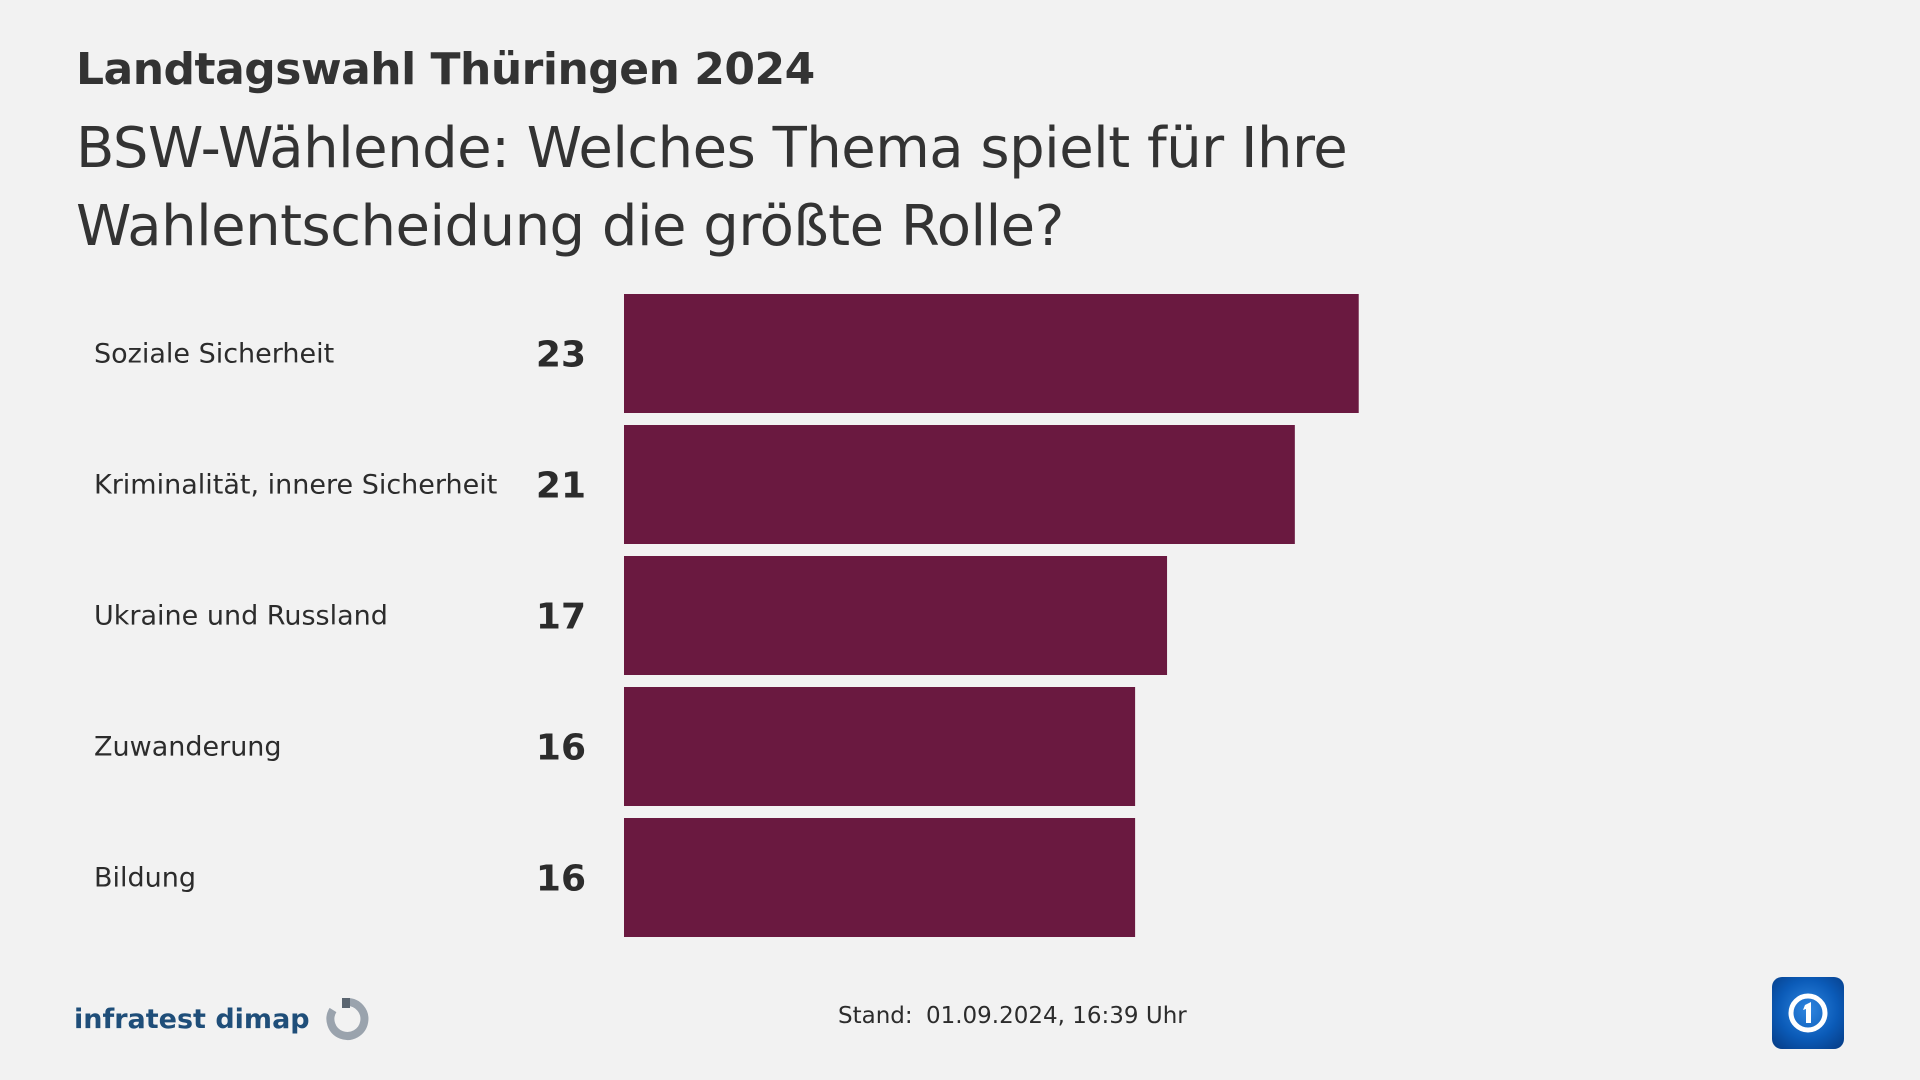 The width and height of the screenshot is (1920, 1080). I want to click on timestamp-label: Stand:, so click(875, 1016).